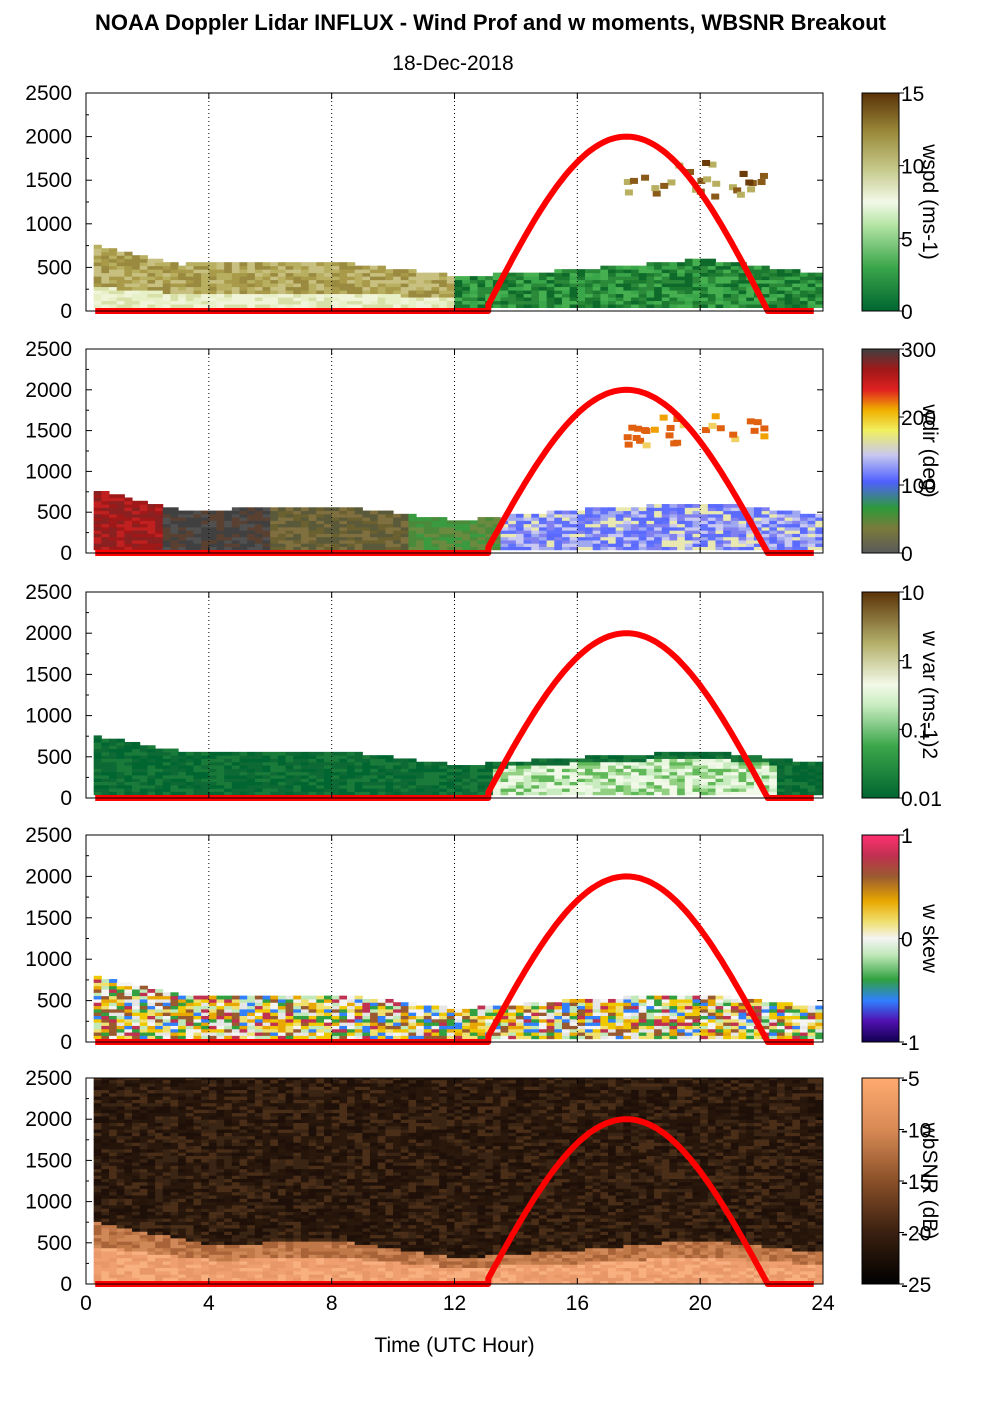 This screenshot has width=981, height=1412. Describe the element at coordinates (715, 196) in the screenshot. I see `scatter-return` at that location.